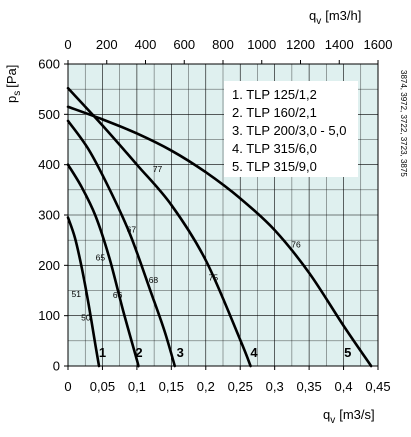 Image resolution: width=411 pixels, height=437 pixels. Describe the element at coordinates (275, 386) in the screenshot. I see `x-bottom-tick-label: 0,3` at that location.